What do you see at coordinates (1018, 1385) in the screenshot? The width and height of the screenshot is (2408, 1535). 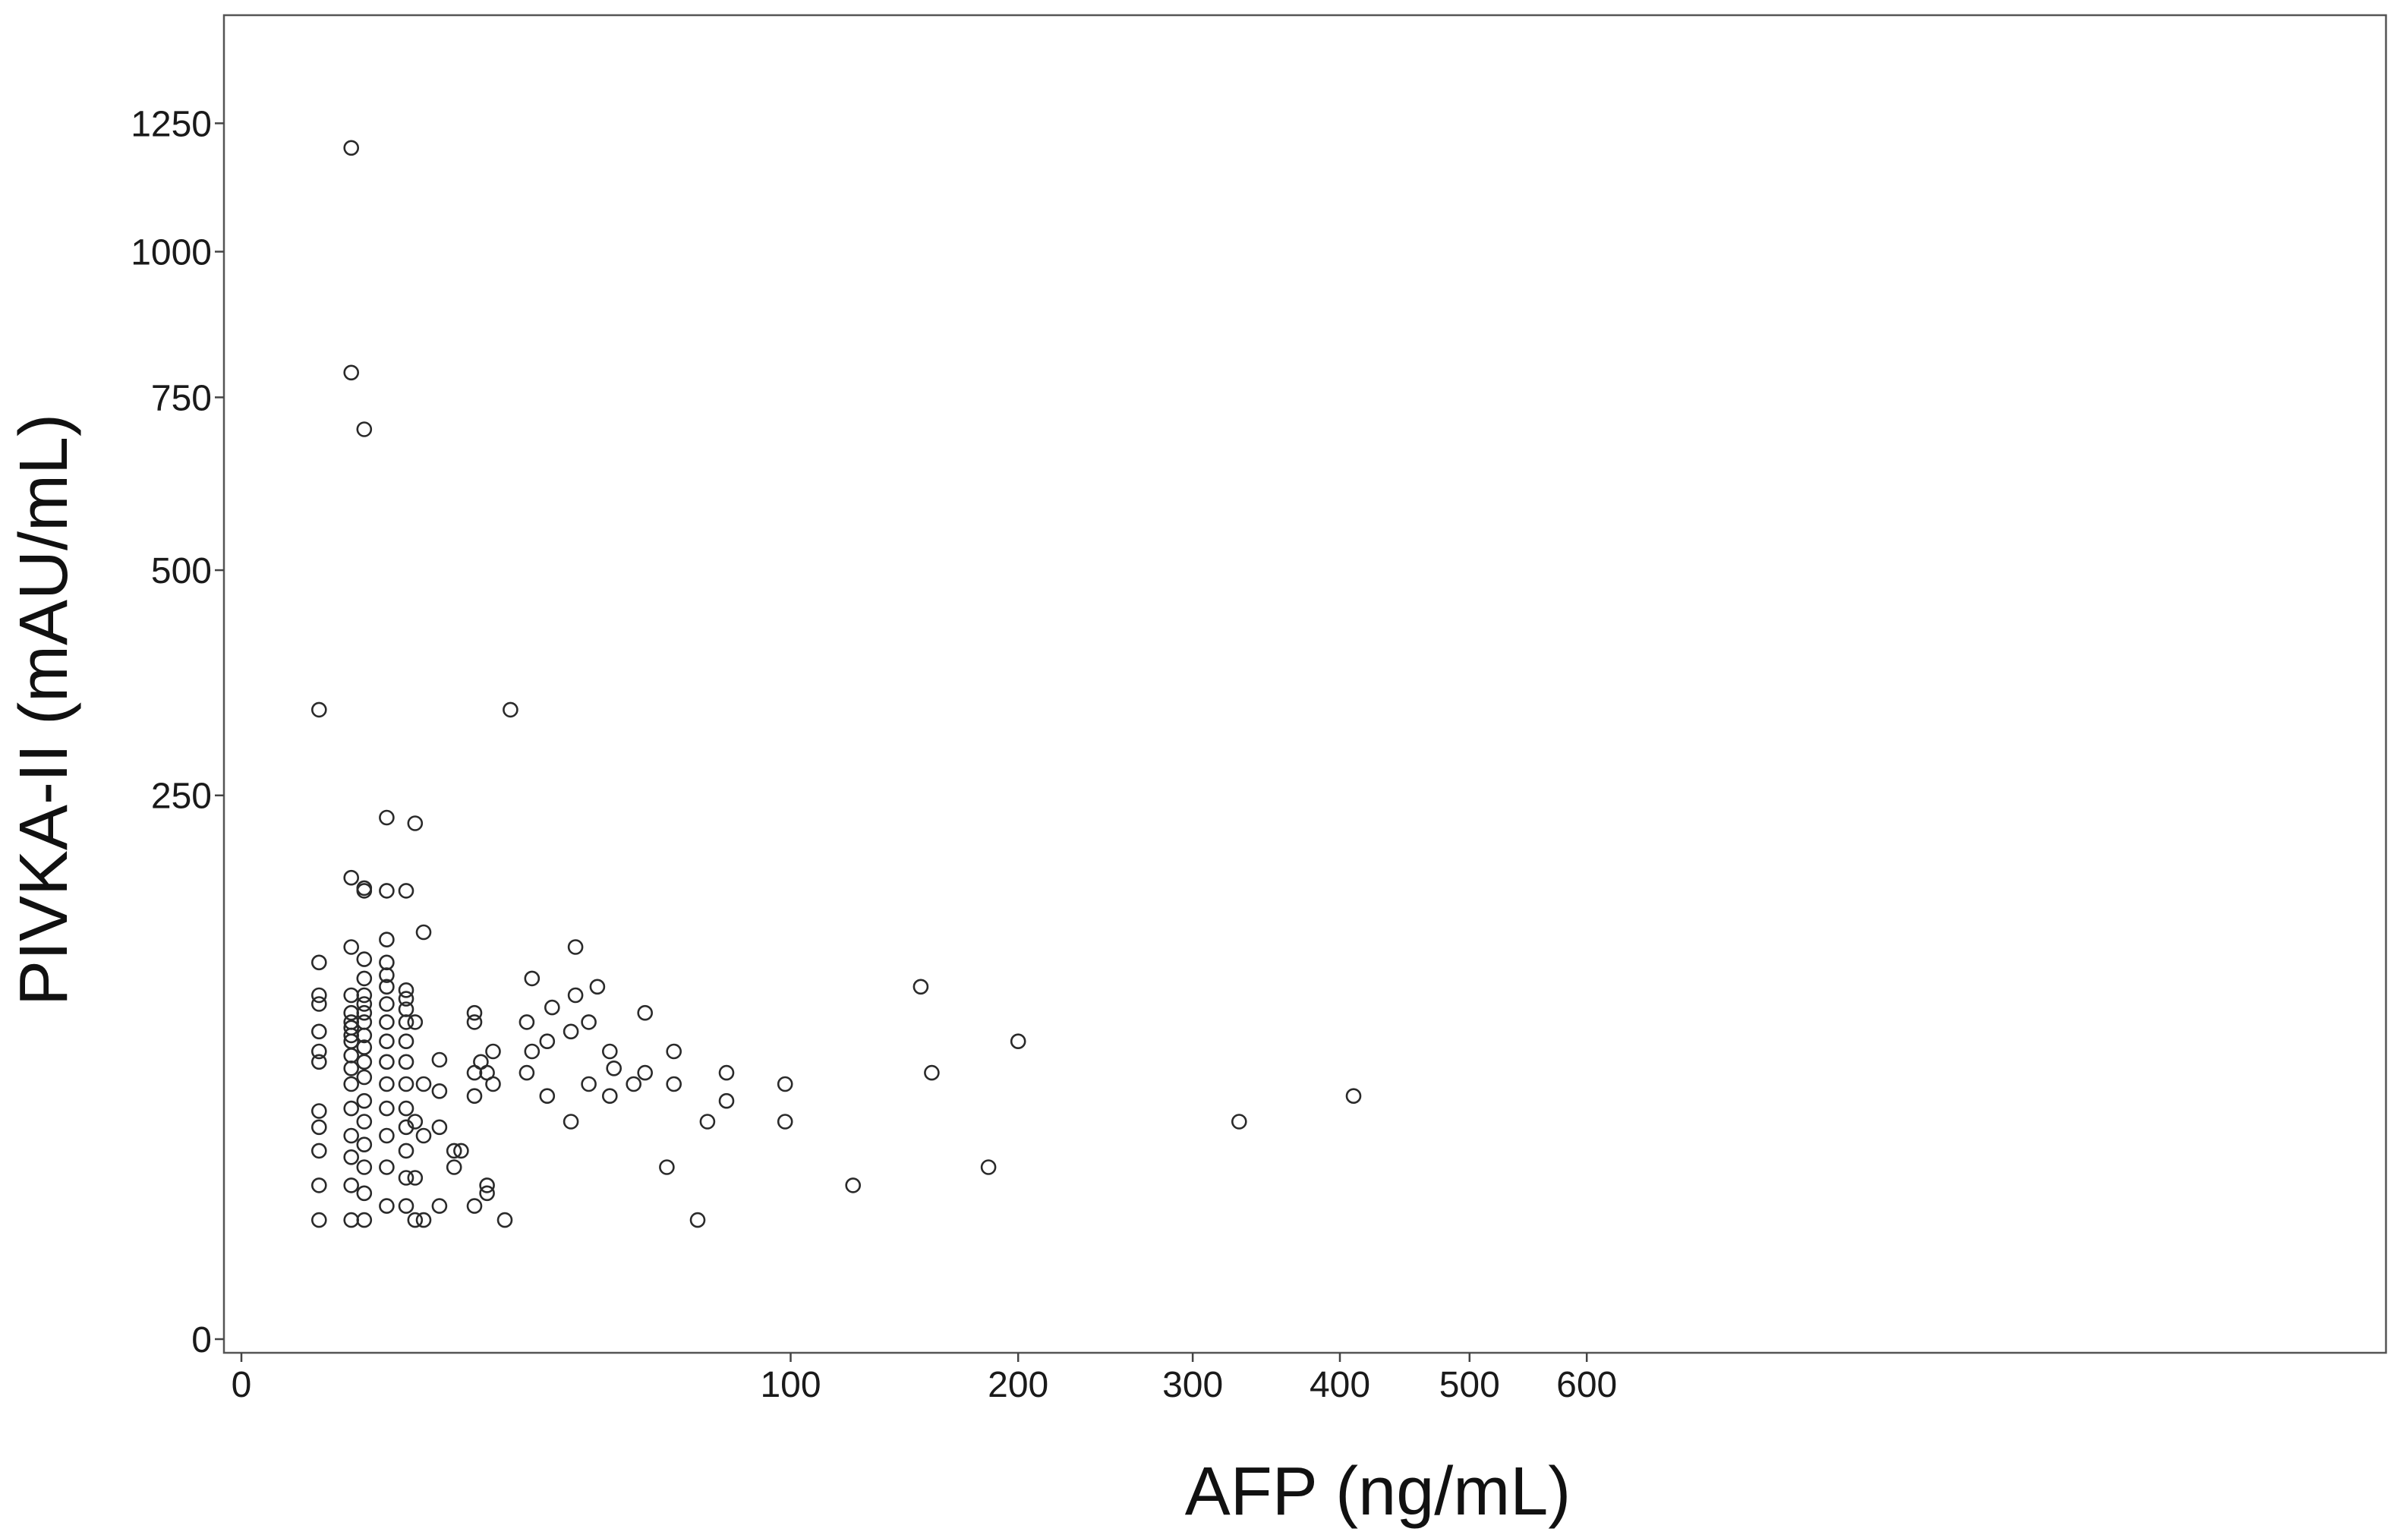 I see `x-tick-label: 200` at bounding box center [1018, 1385].